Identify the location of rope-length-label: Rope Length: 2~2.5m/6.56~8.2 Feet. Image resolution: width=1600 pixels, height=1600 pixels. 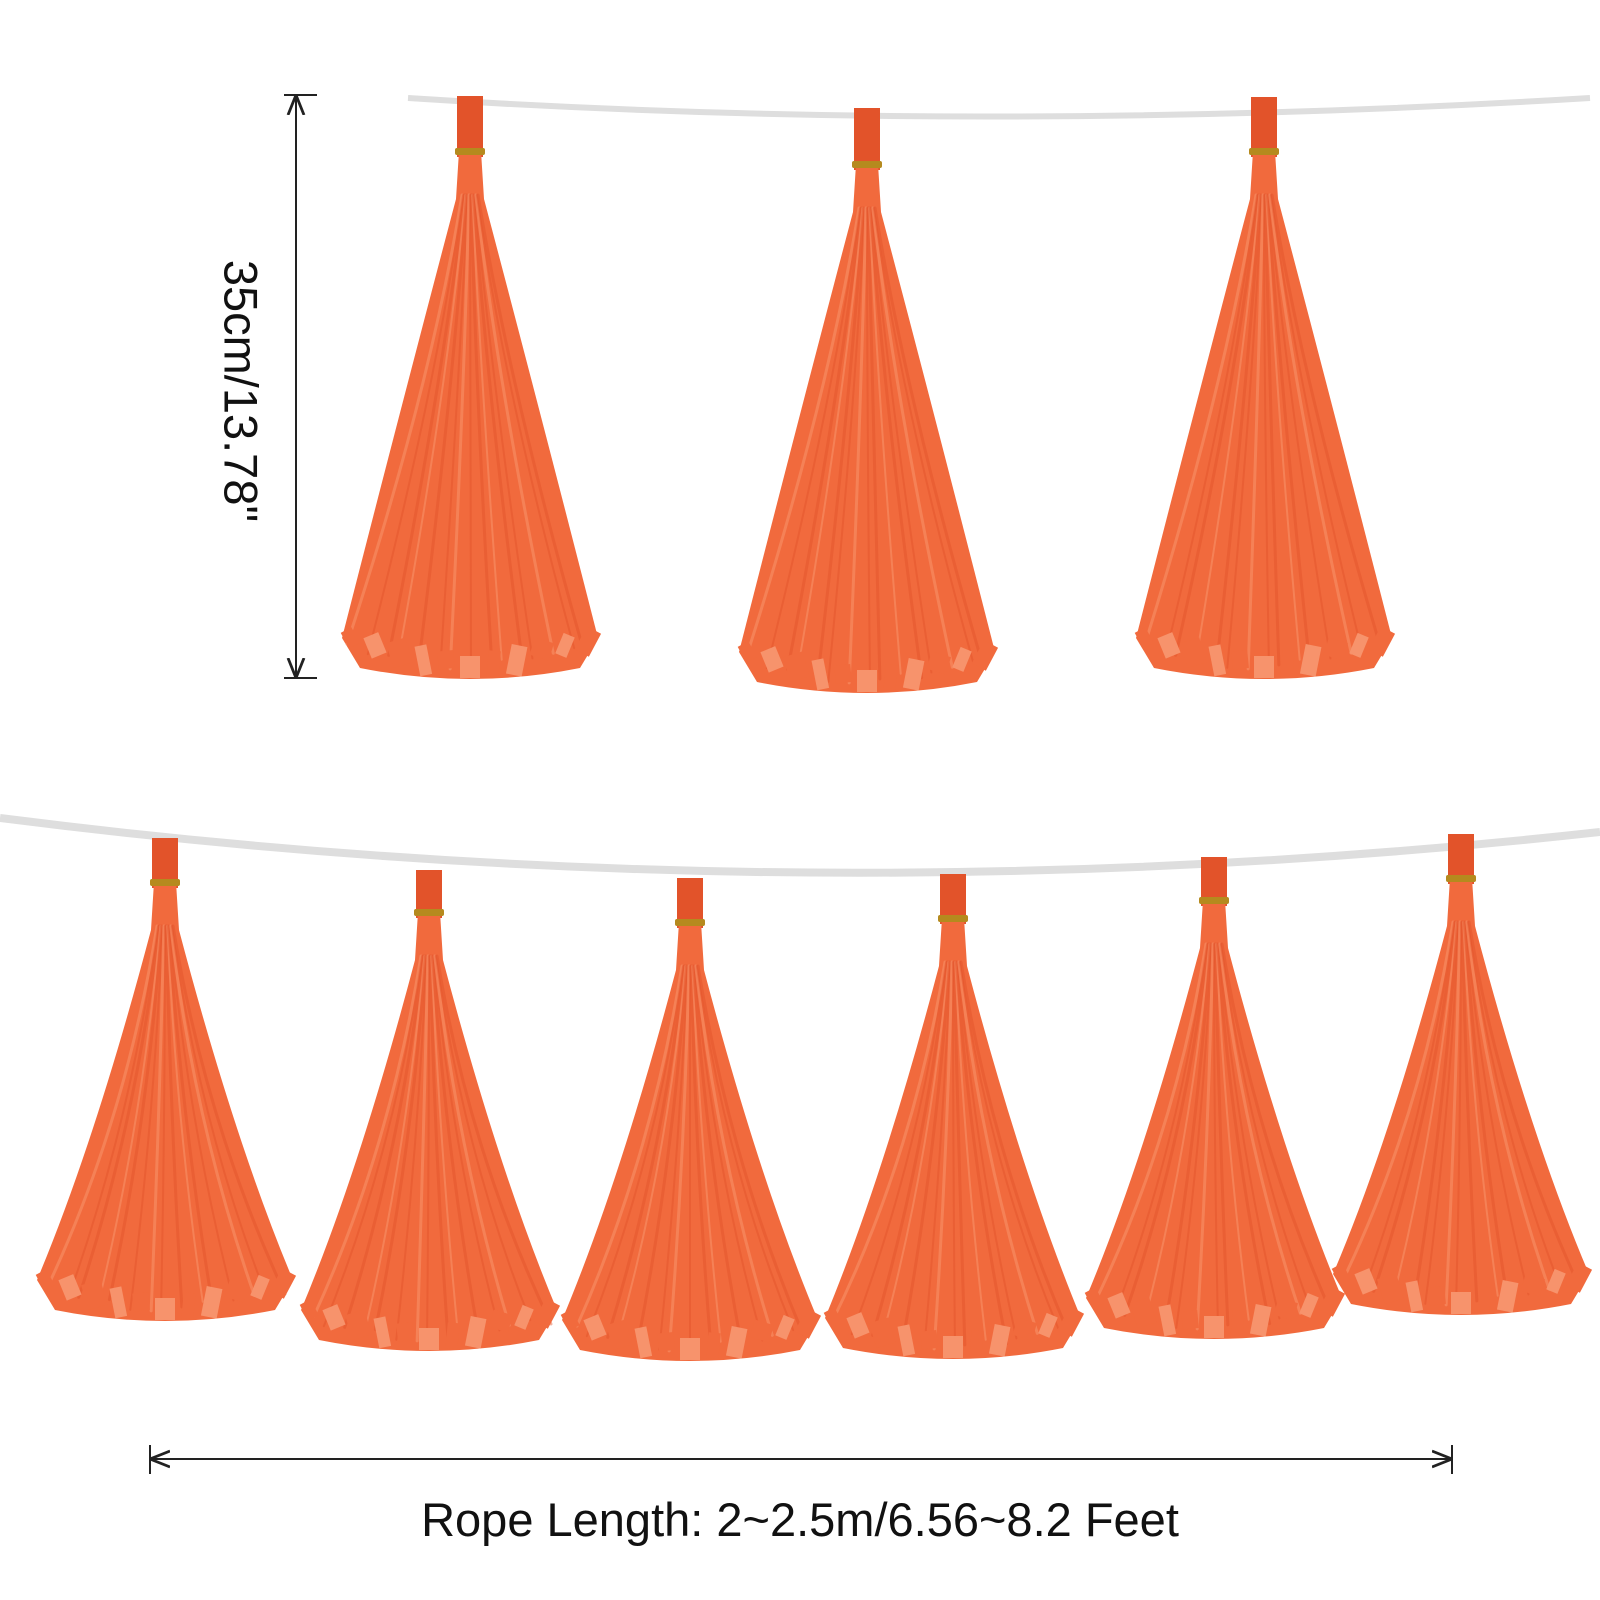
(800, 1519).